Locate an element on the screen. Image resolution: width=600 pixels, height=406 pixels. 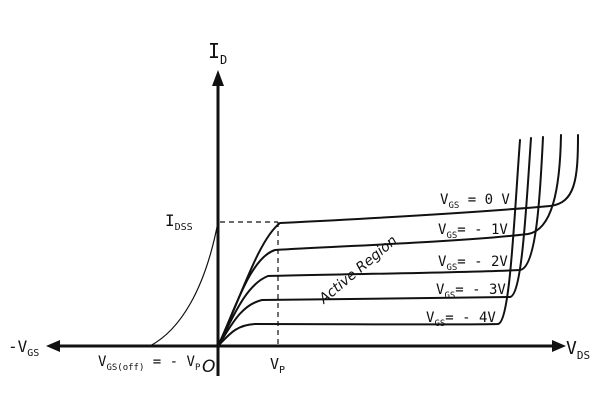
vds-arrowhead is located at coordinates (559, 346).